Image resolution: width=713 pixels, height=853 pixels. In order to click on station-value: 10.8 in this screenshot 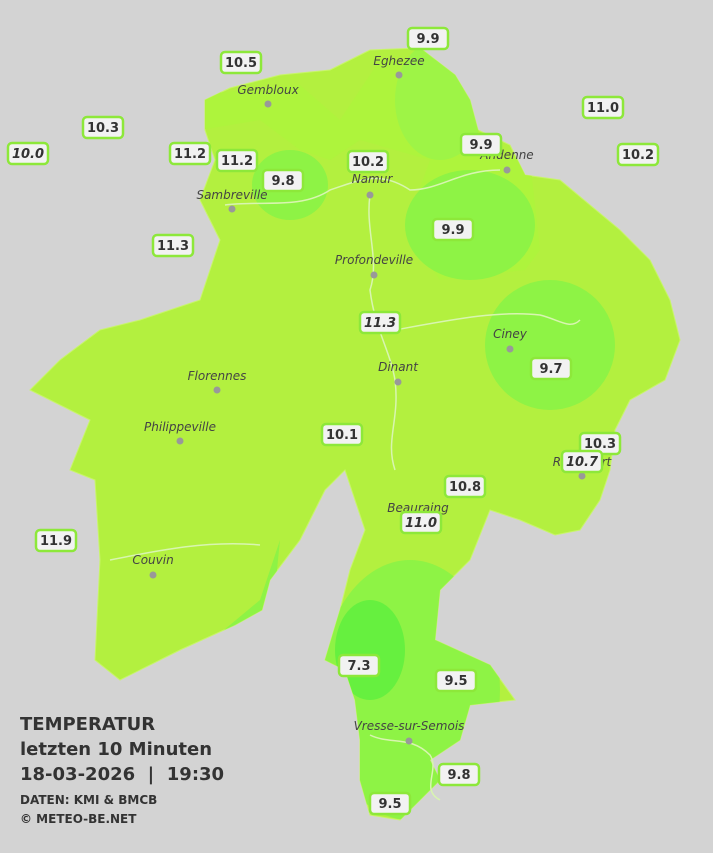, I will do `click(465, 487)`.